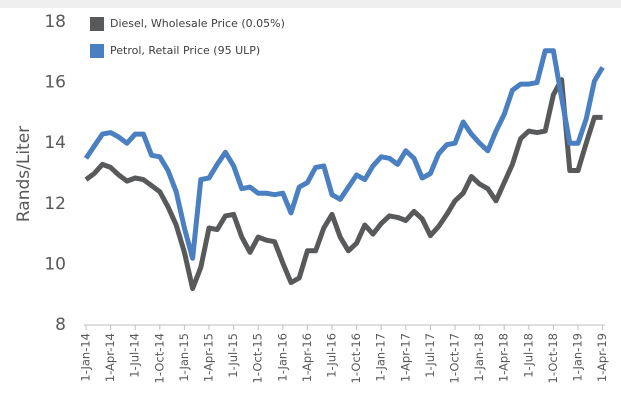  What do you see at coordinates (159, 358) in the screenshot?
I see `x-tick-label: 1-Oct-14` at bounding box center [159, 358].